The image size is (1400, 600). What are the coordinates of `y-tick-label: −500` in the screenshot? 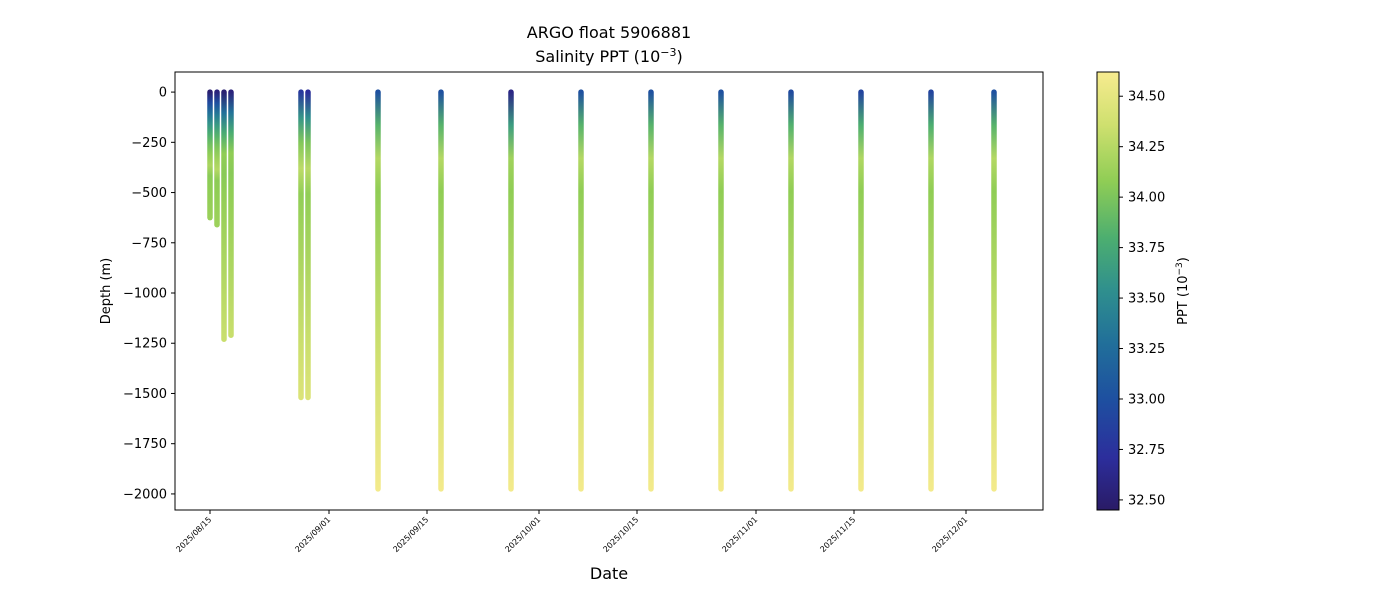 It's located at (149, 193).